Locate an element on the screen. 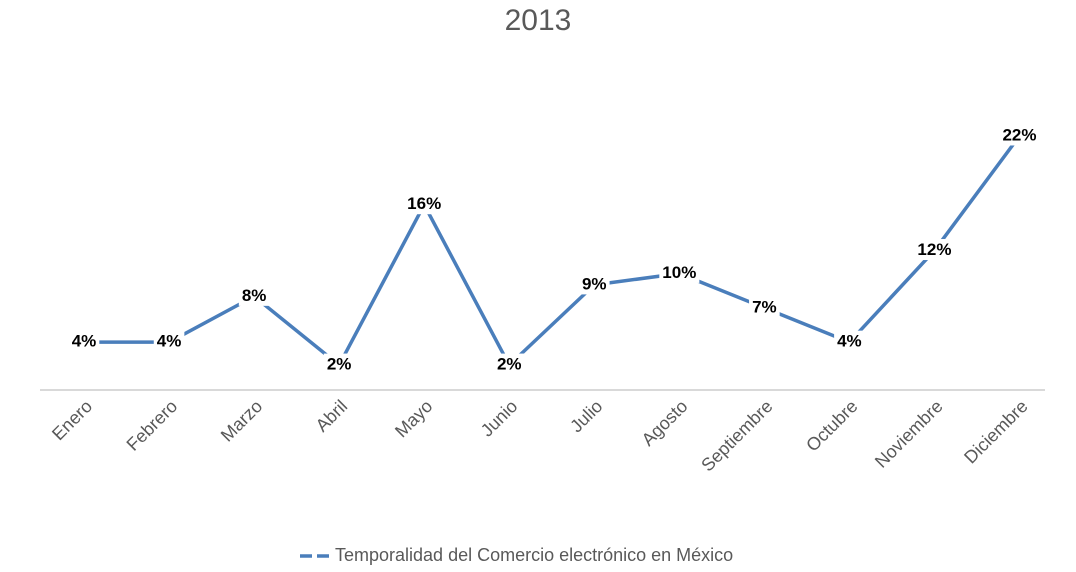  data-label: 7% is located at coordinates (764, 306).